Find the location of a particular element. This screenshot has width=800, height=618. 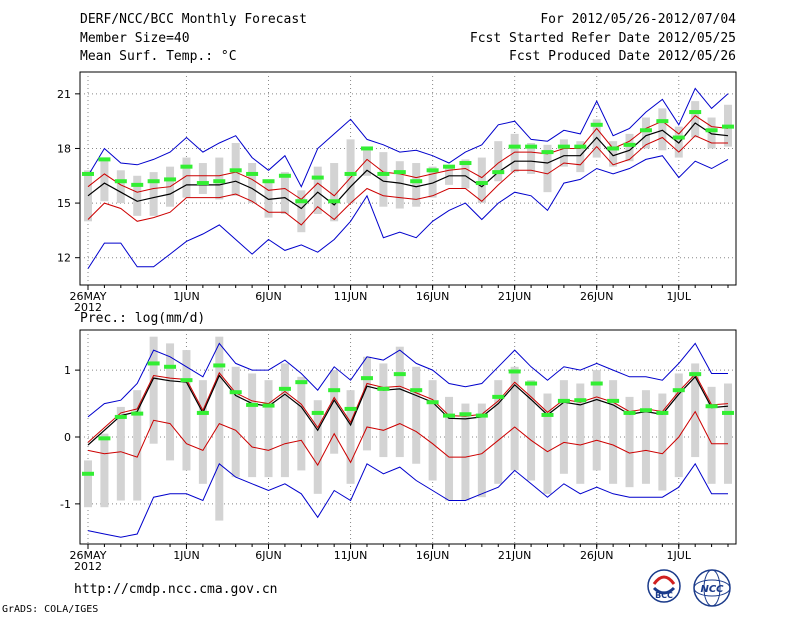

header-right-line3: Fcst Produced Date 2012/05/26 is located at coordinates (622, 56).